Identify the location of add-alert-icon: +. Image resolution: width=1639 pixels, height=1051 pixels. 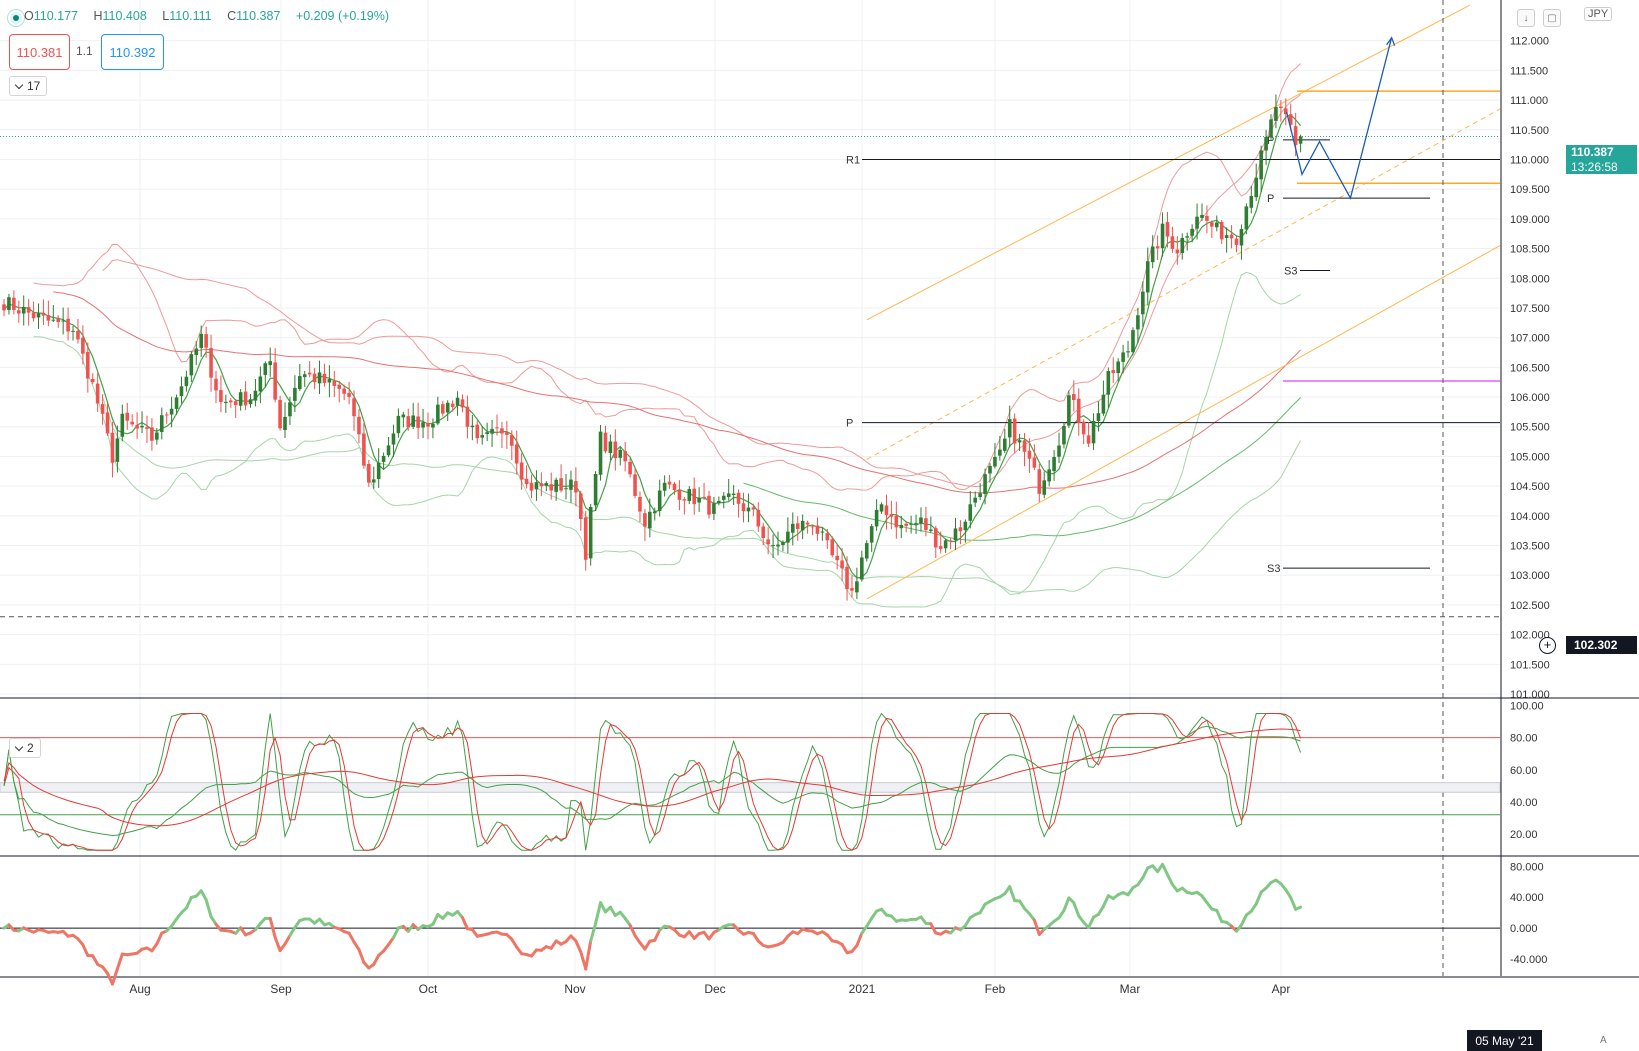
(1547, 645).